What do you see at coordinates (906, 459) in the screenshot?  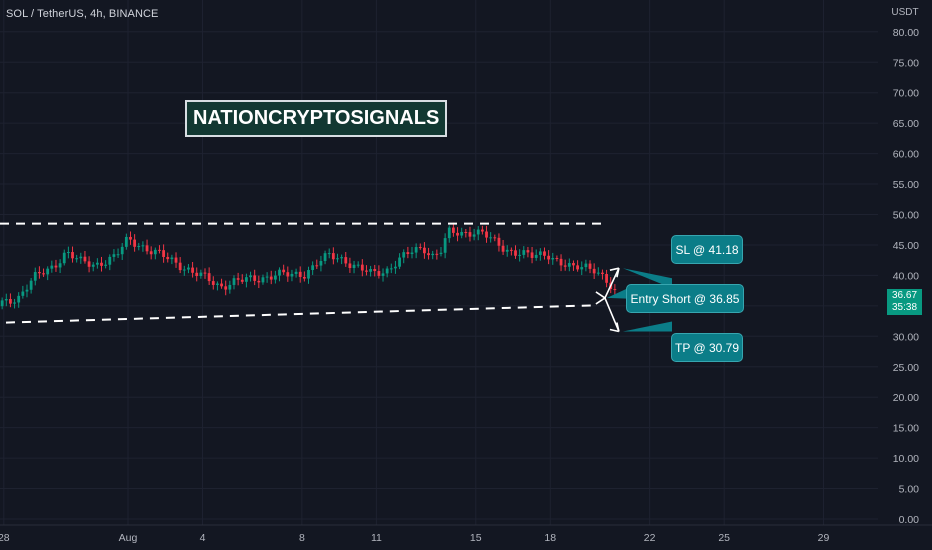 I see `y-tick-label: 10.00` at bounding box center [906, 459].